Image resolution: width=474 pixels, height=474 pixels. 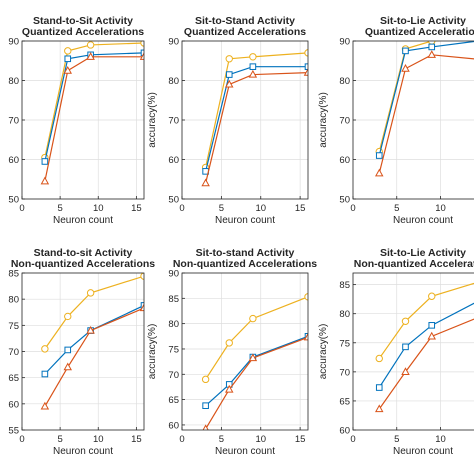 I want to click on chart-title-line-1: Sit-to-Stand Activity, so click(x=245, y=21).